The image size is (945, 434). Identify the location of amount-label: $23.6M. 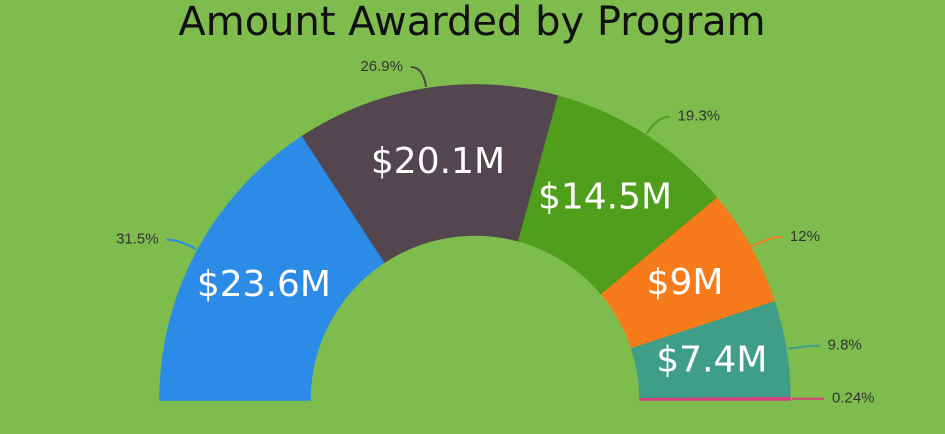
(264, 284).